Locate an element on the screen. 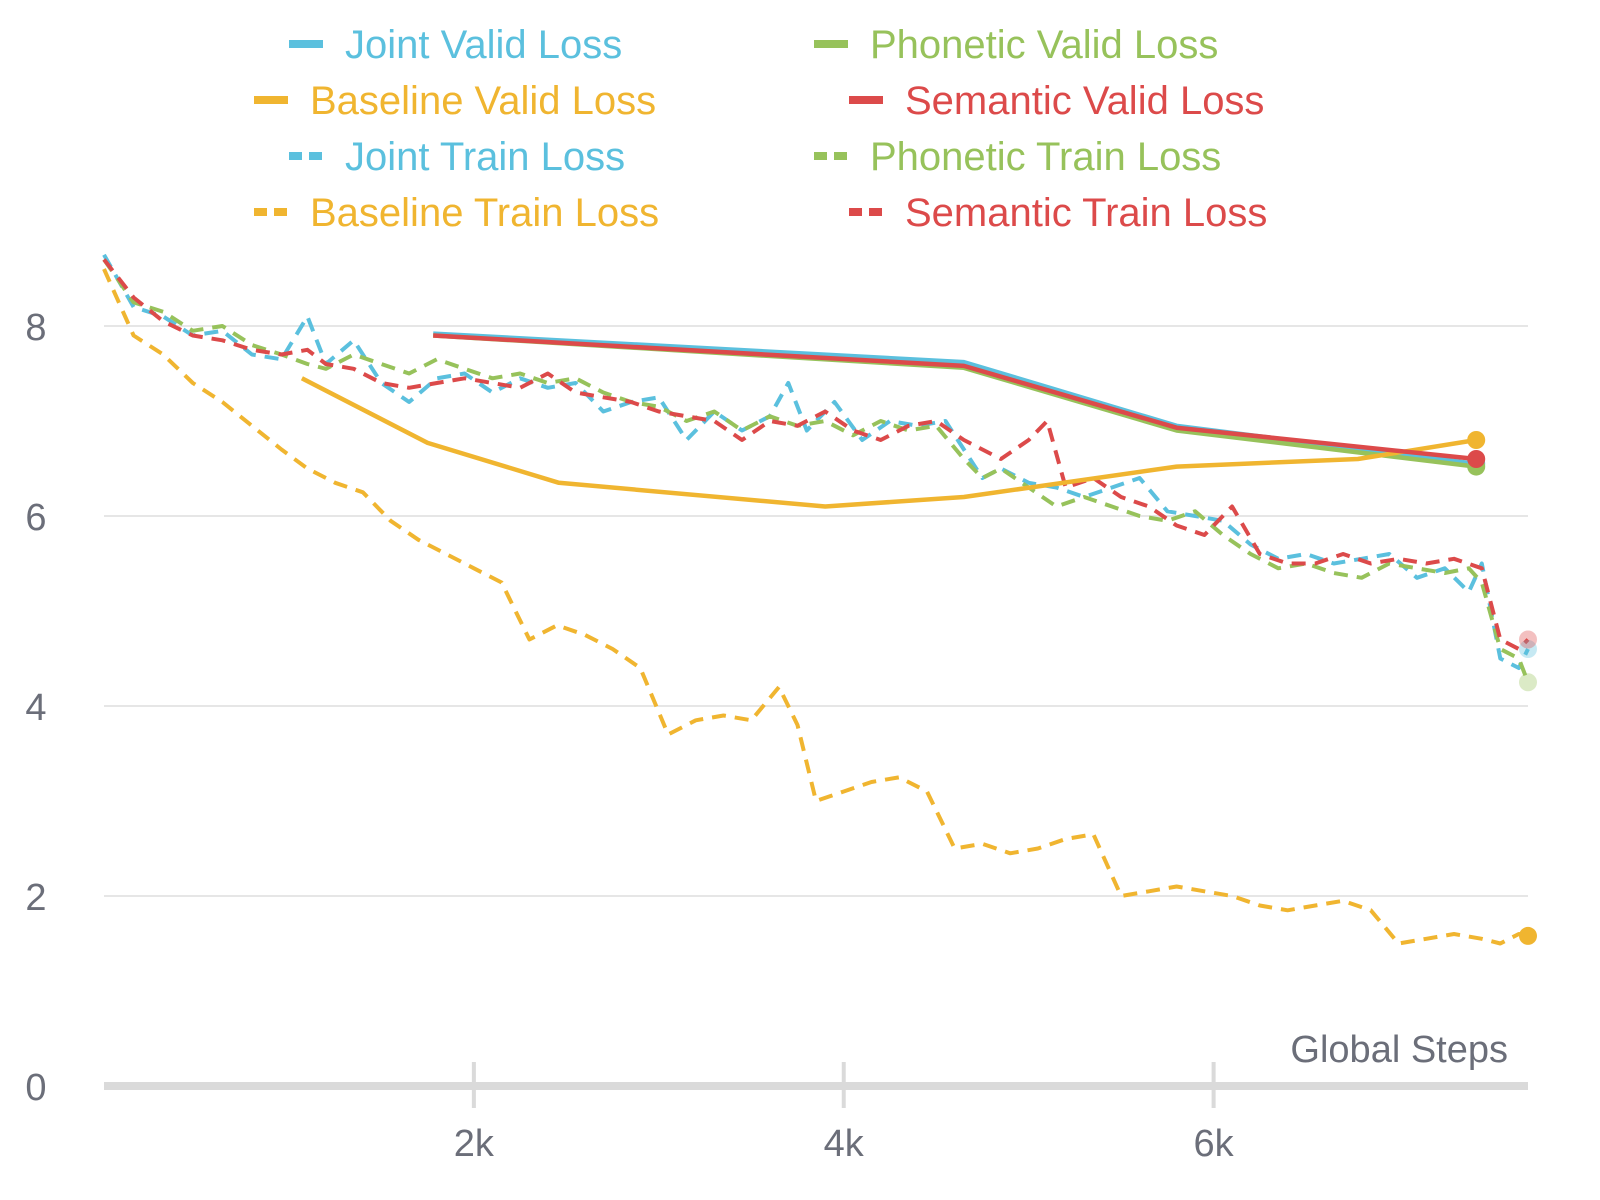  legend-item-phonetic-valid-loss: Phonetic Valid Loss is located at coordinates (1016, 45).